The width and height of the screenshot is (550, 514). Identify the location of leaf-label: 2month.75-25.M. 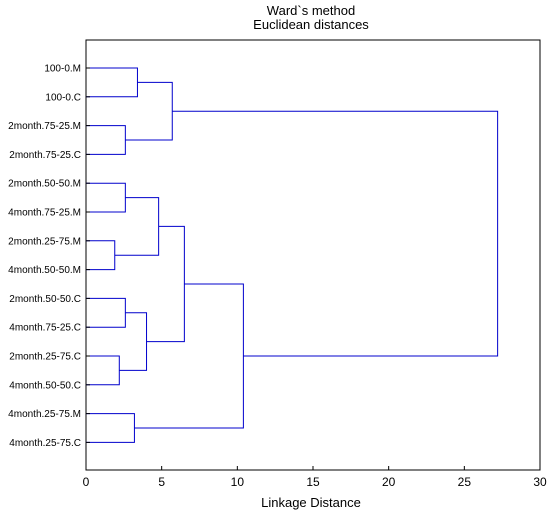
(44, 126).